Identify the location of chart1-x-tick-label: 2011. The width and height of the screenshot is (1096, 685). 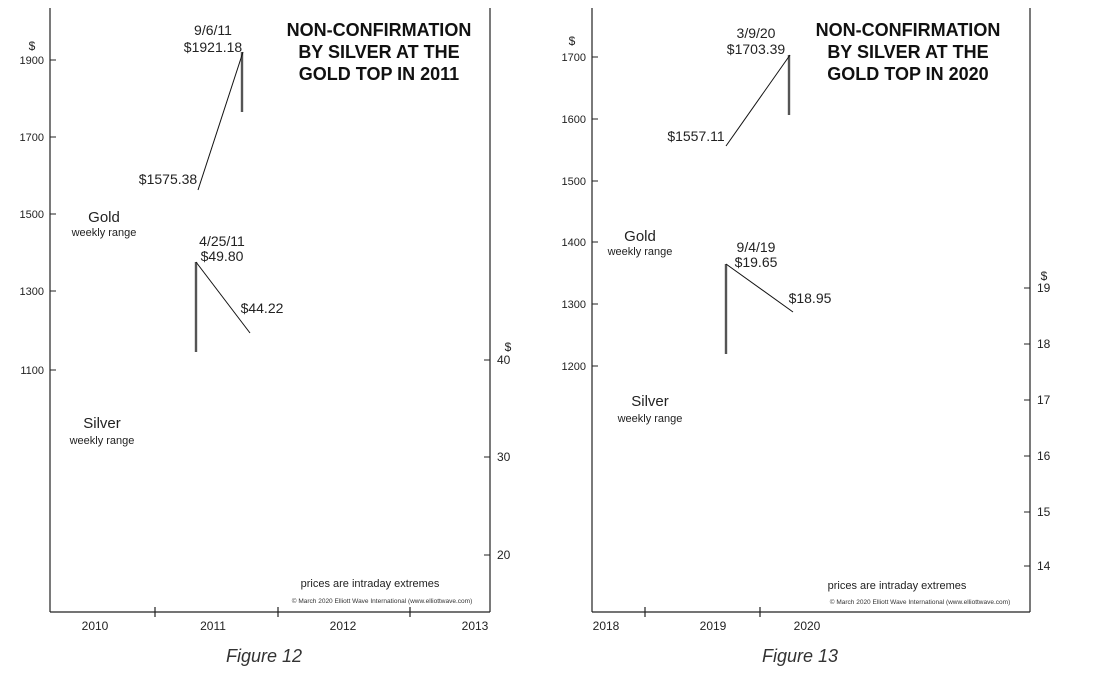
(213, 626).